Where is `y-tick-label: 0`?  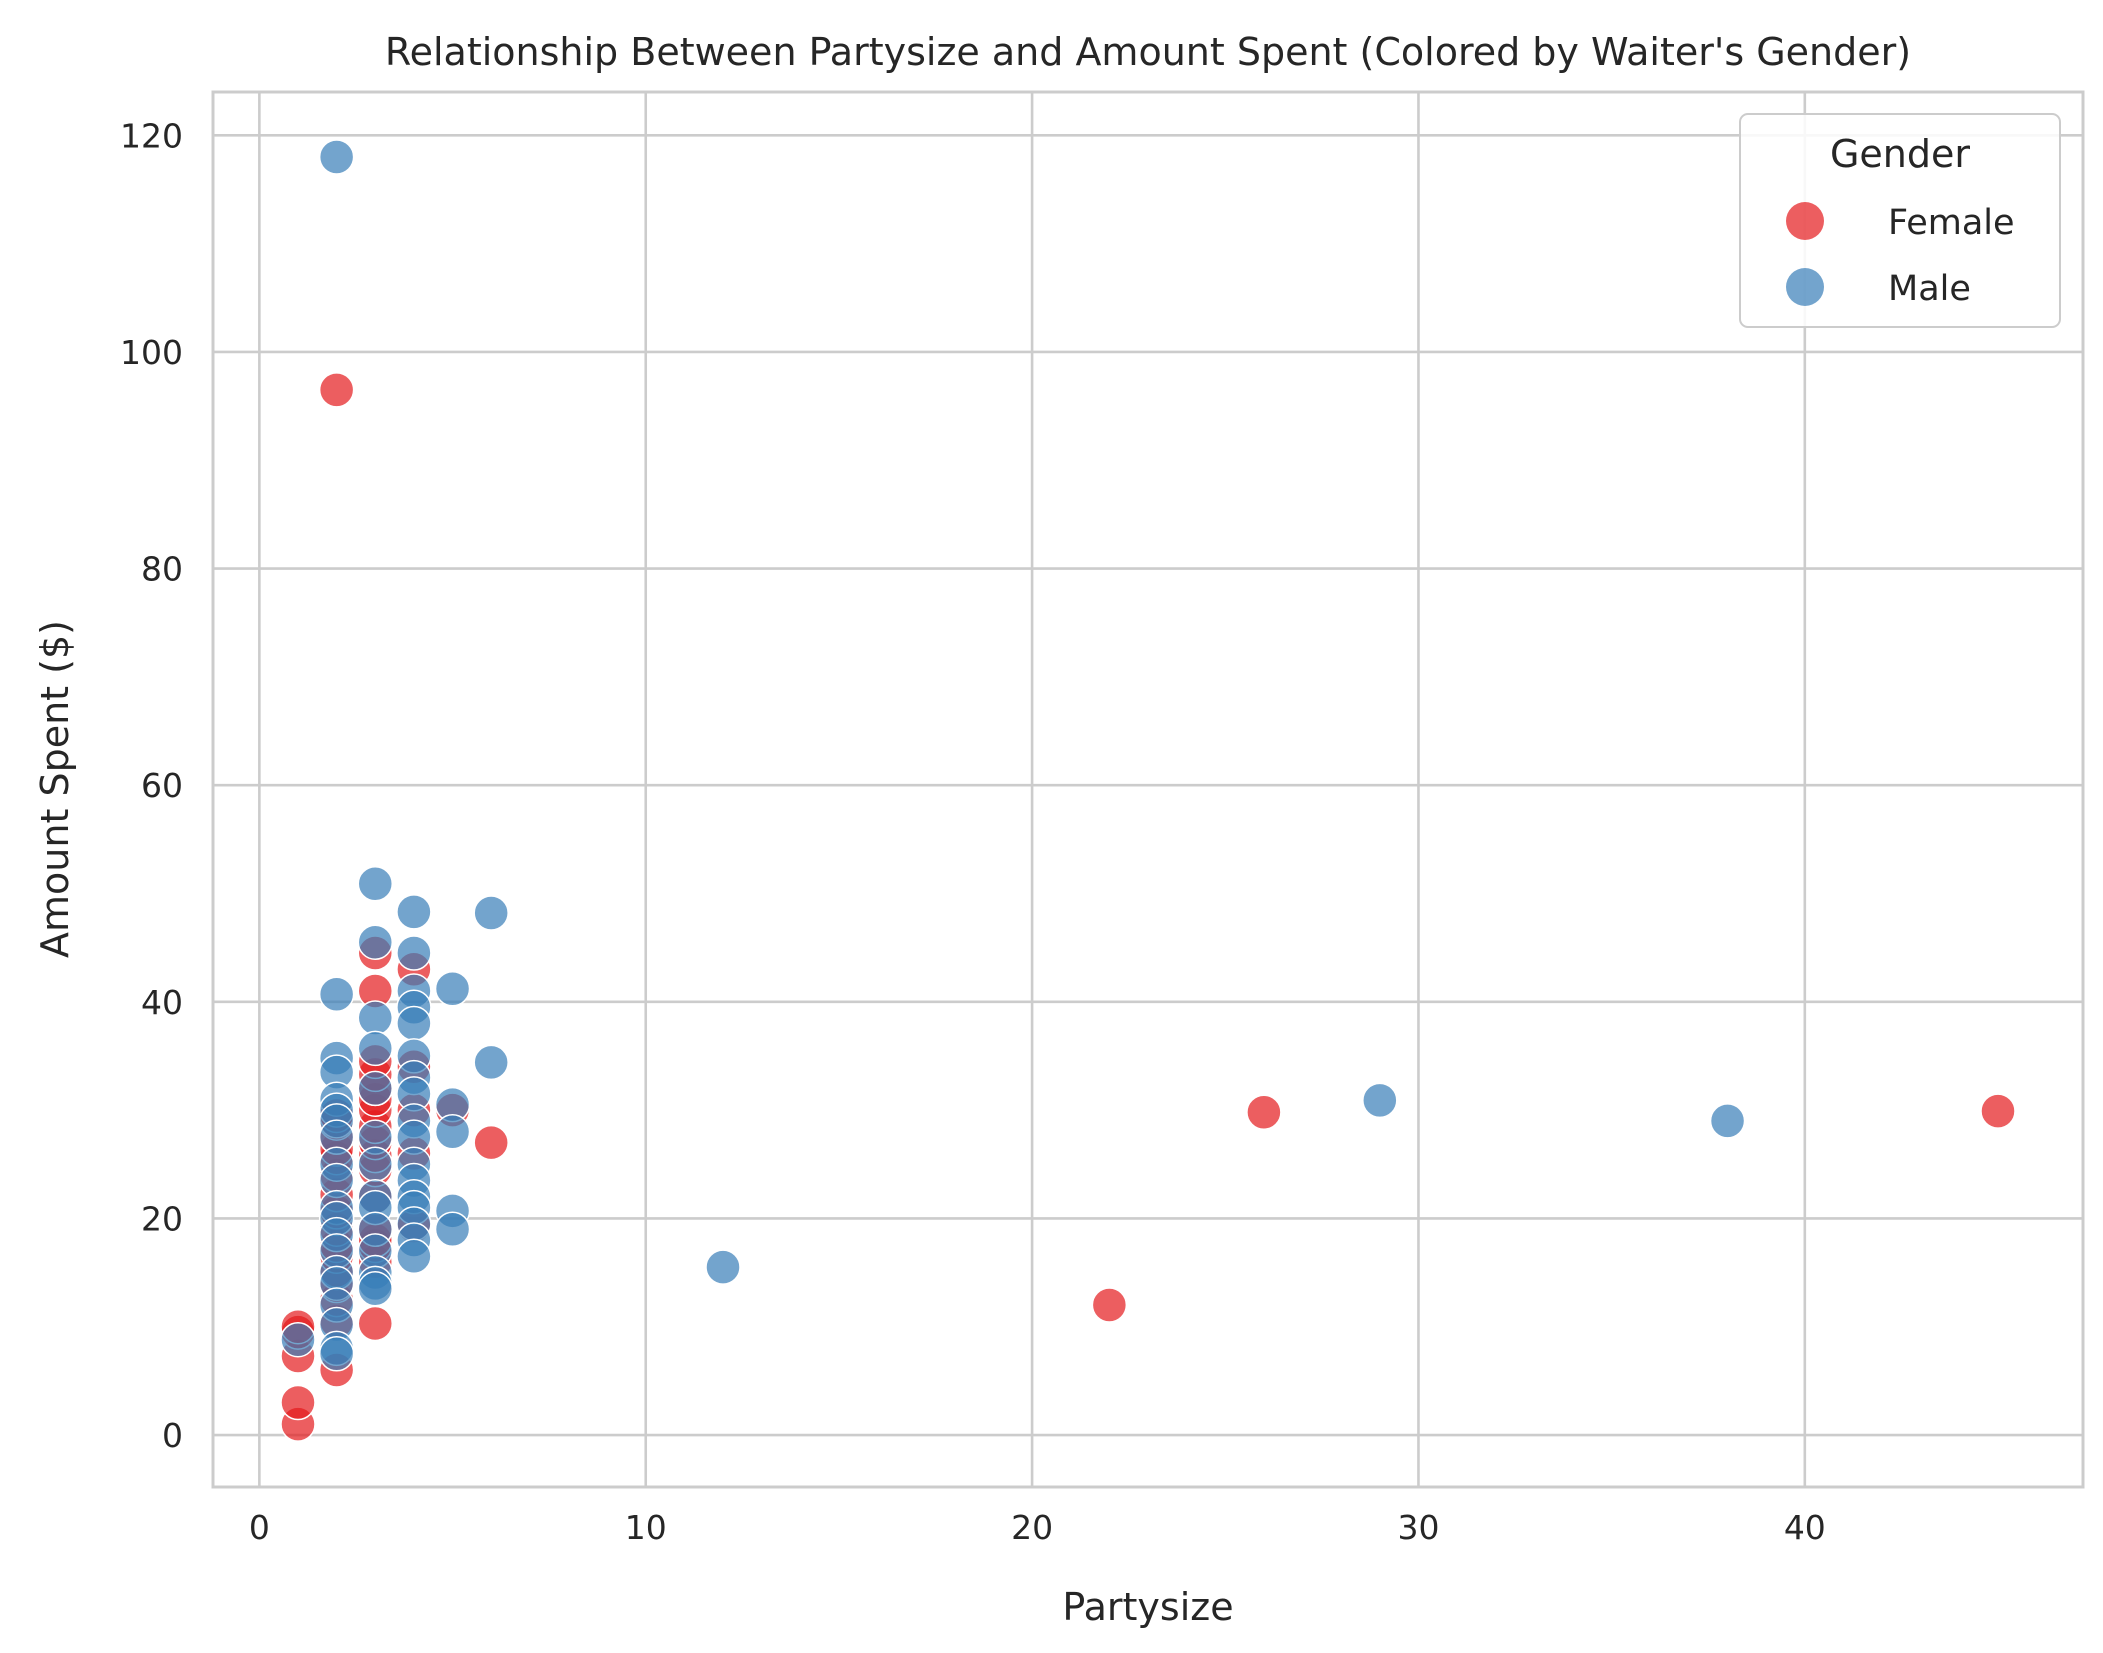 y-tick-label: 0 is located at coordinates (172, 1435).